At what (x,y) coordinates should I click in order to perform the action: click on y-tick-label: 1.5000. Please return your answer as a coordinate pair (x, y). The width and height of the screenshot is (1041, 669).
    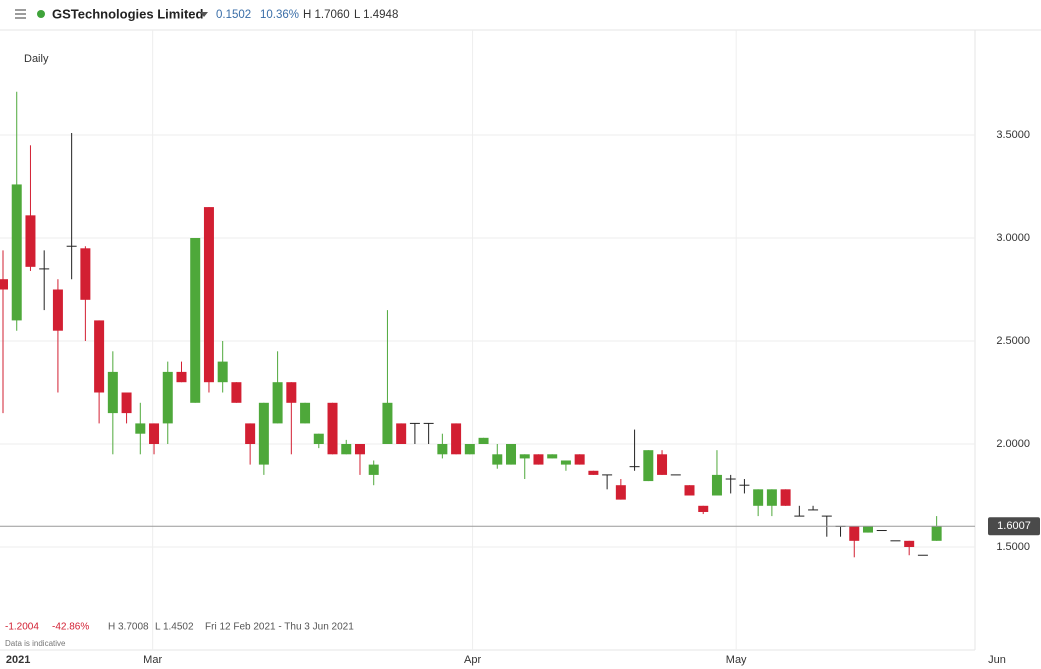
    Looking at the image, I should click on (1013, 547).